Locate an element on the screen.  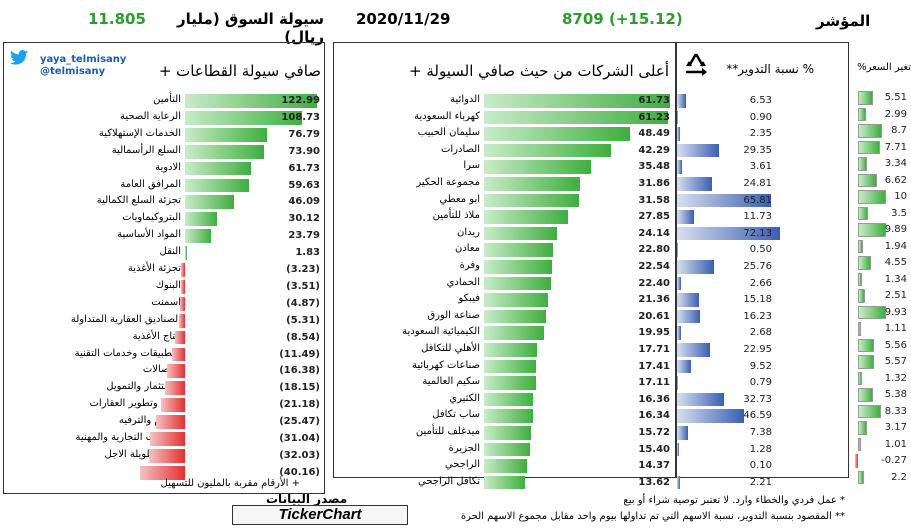
sector-label: تجزئة السلع الكمالية is located at coordinates (138, 201).